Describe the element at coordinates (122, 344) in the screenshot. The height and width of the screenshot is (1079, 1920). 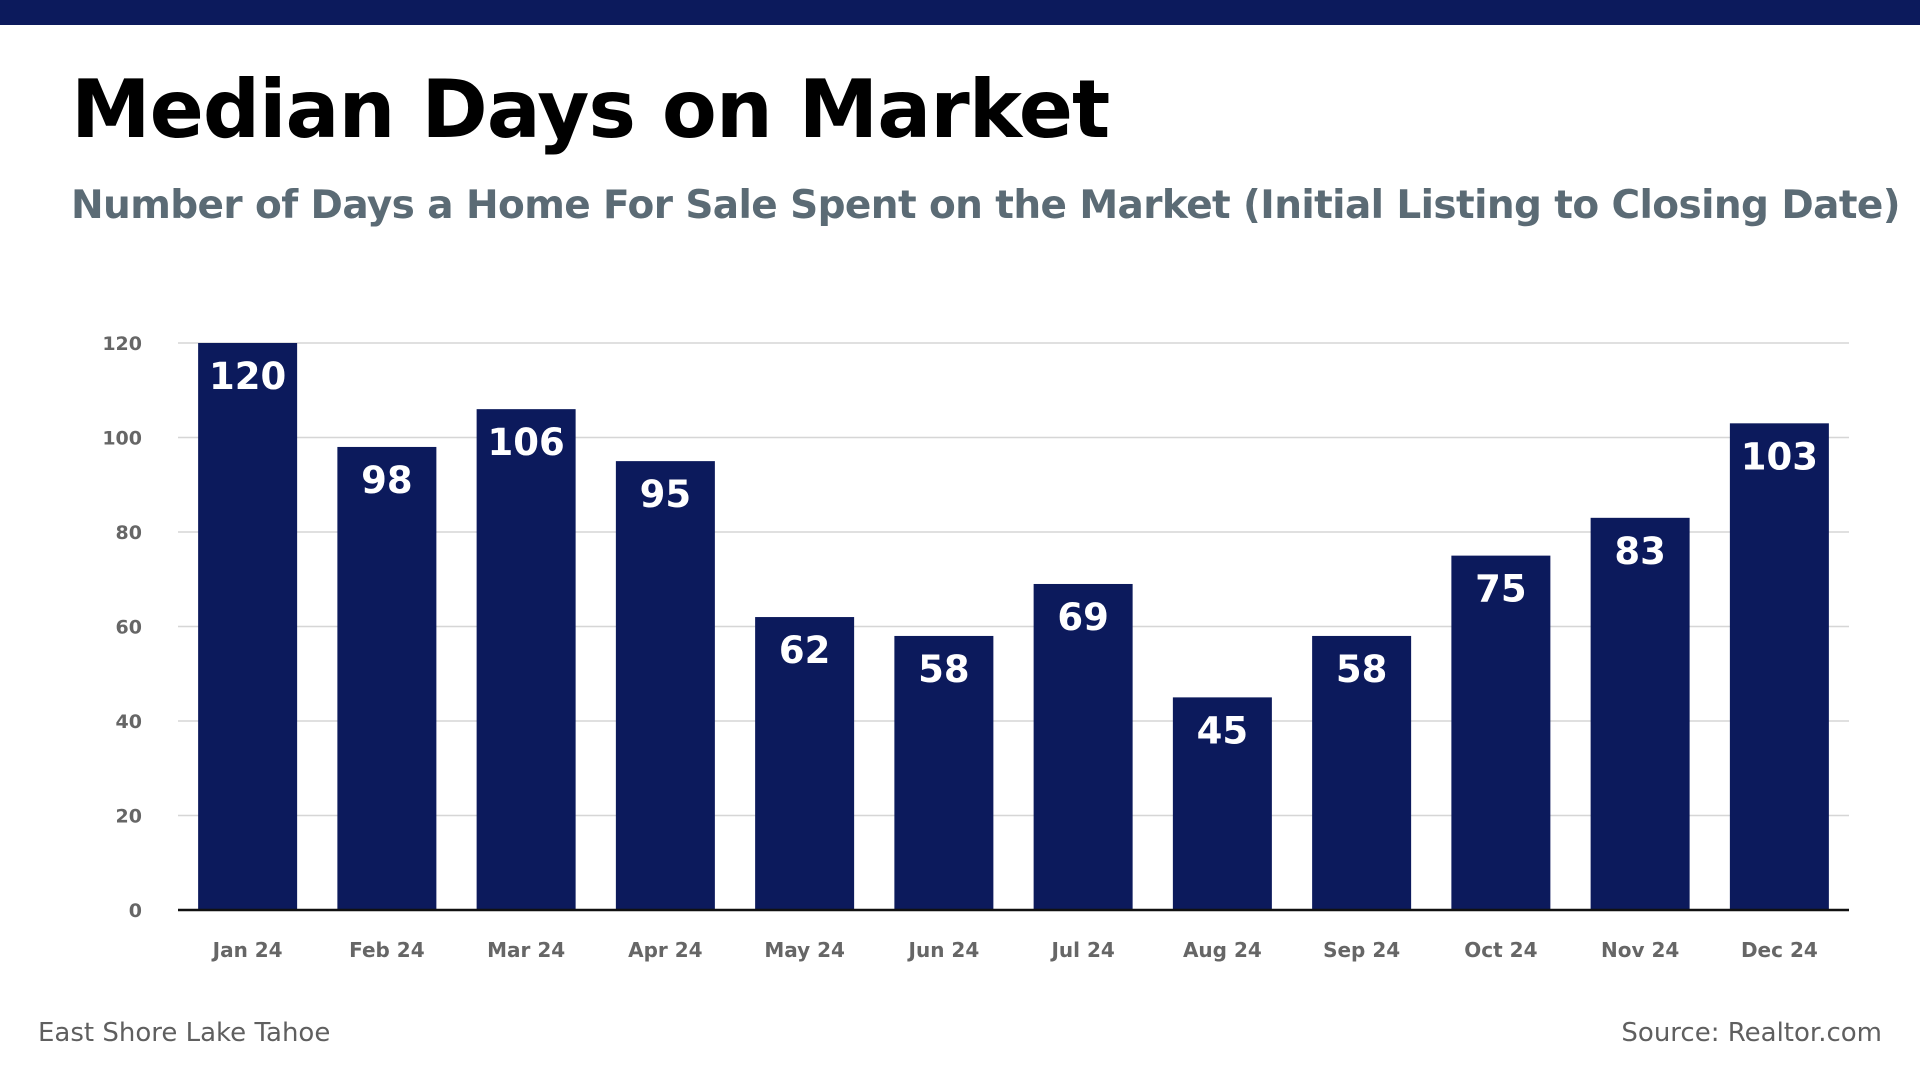
I see `y-tick-label: 120` at that location.